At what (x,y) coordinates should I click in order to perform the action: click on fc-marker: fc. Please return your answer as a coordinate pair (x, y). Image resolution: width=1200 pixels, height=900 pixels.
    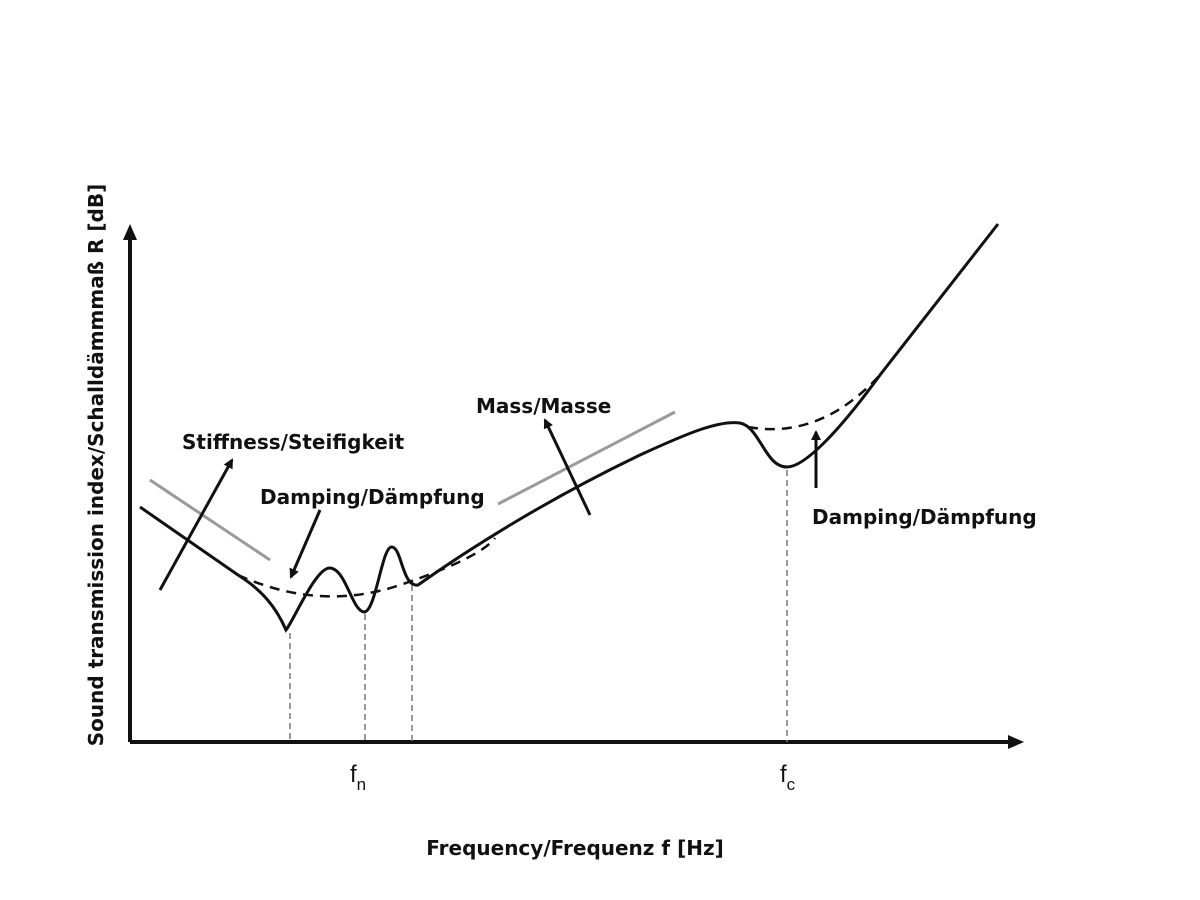
    Looking at the image, I should click on (788, 777).